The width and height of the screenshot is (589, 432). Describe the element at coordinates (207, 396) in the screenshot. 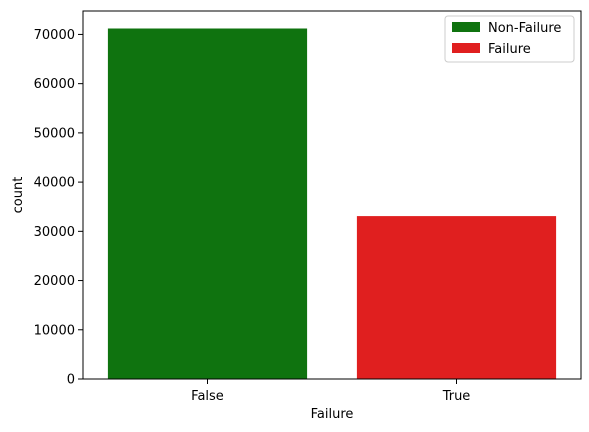

I see `x-tick-label-false: False` at that location.